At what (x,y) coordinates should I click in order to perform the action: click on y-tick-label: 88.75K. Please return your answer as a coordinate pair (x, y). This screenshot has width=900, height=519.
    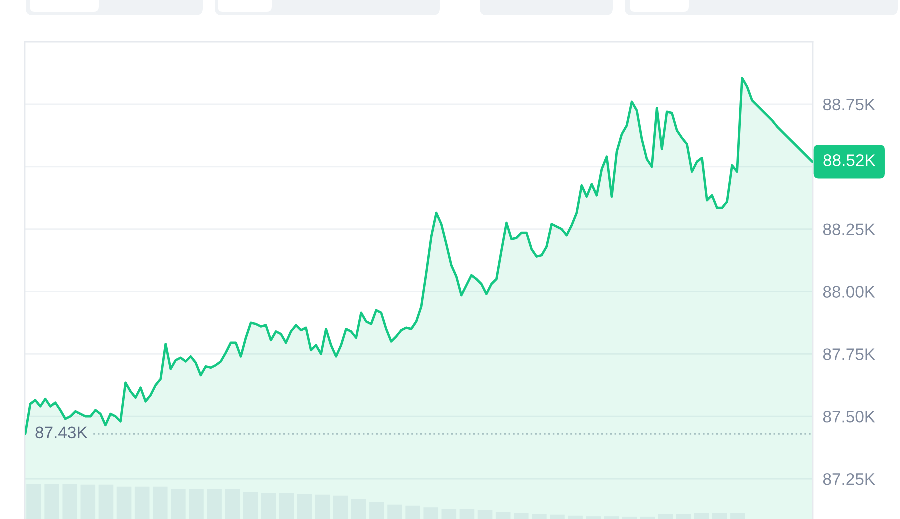
    Looking at the image, I should click on (849, 104).